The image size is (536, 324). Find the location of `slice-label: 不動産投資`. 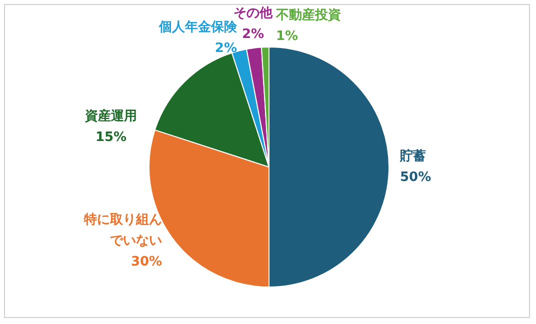

slice-label: 不動産投資 is located at coordinates (308, 15).